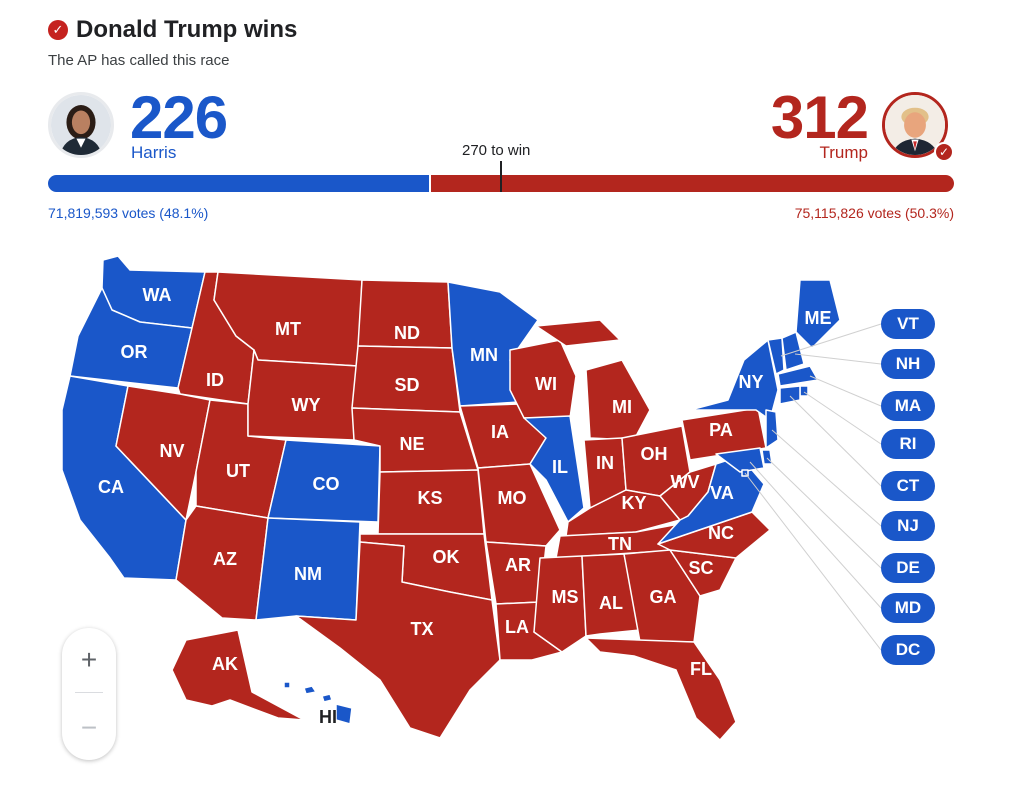 The width and height of the screenshot is (1024, 786). What do you see at coordinates (874, 213) in the screenshot?
I see `trump-popular-votes: 75,115,826 votes (50.3%)` at bounding box center [874, 213].